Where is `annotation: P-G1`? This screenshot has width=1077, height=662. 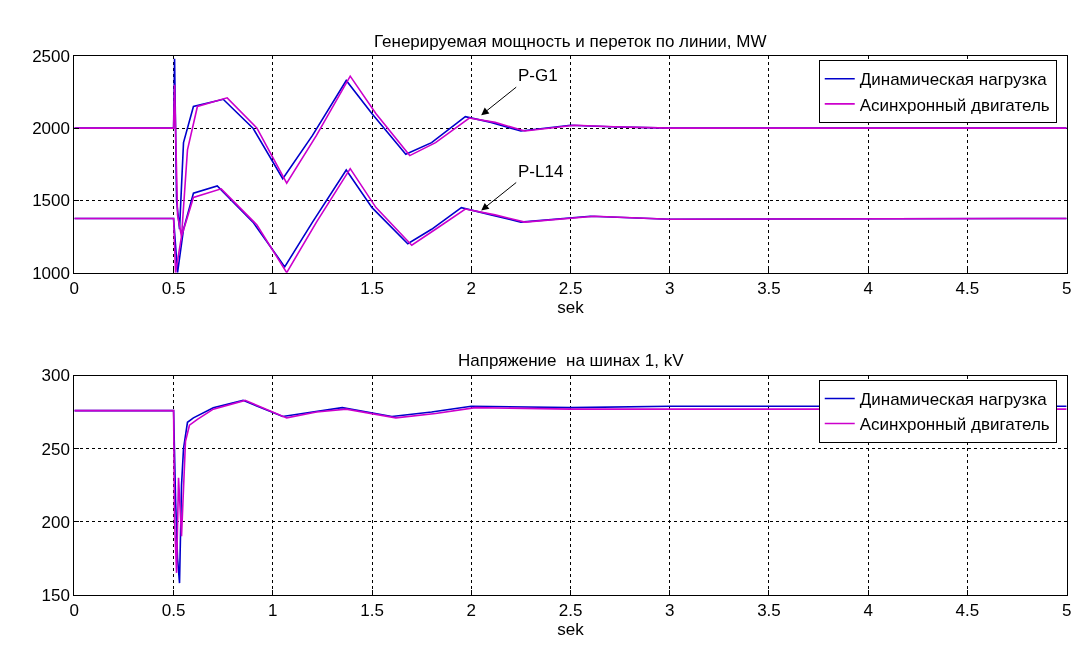
annotation: P-G1 is located at coordinates (538, 75).